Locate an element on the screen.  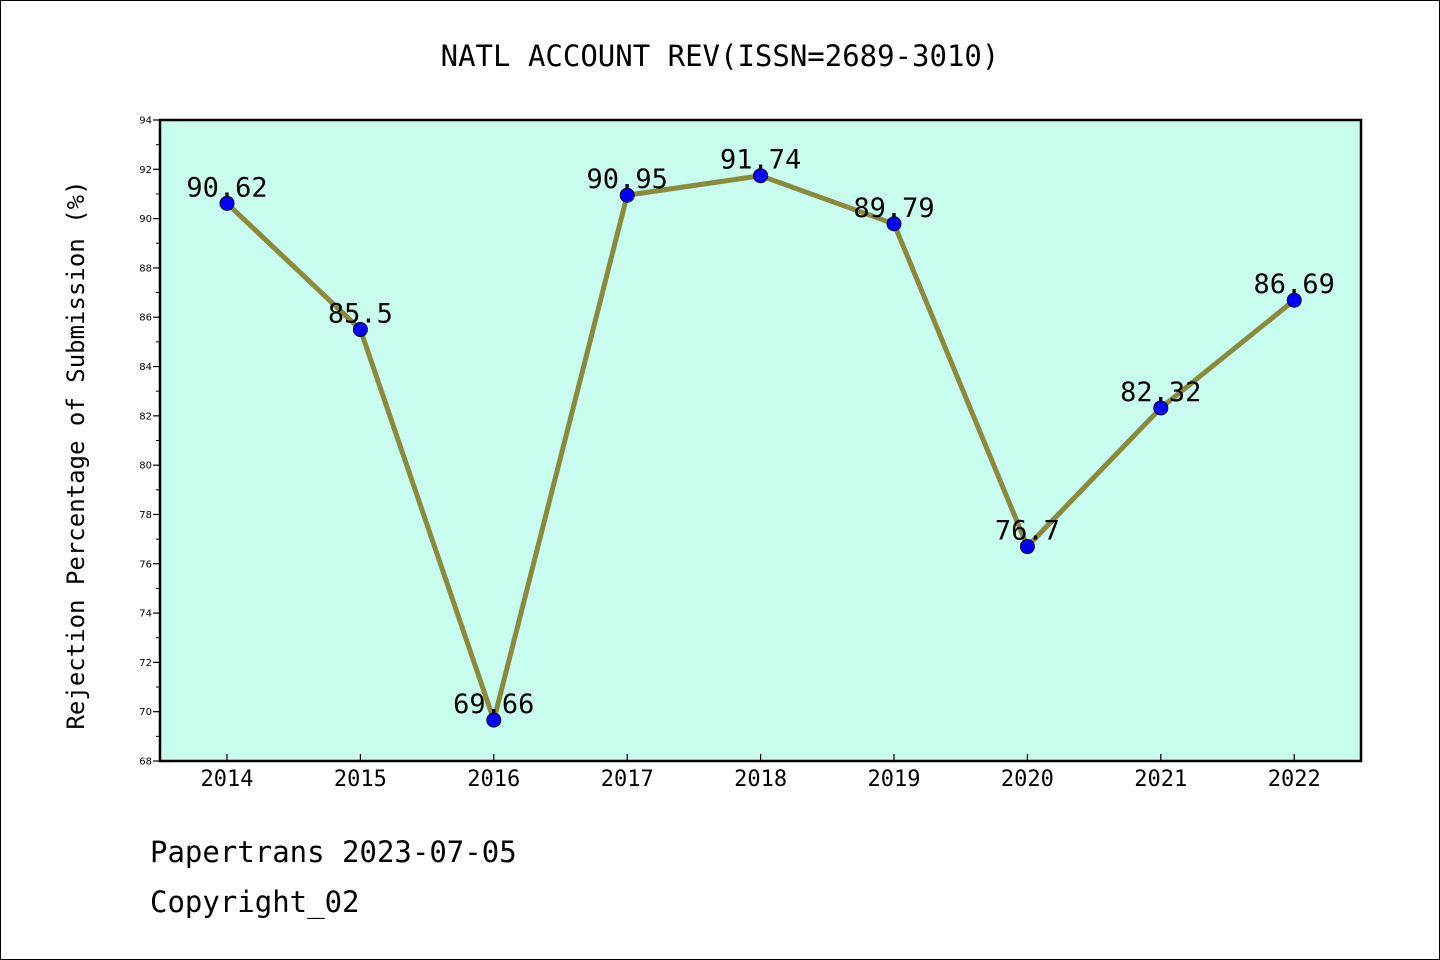
x-tick-label: 2014 is located at coordinates (227, 779).